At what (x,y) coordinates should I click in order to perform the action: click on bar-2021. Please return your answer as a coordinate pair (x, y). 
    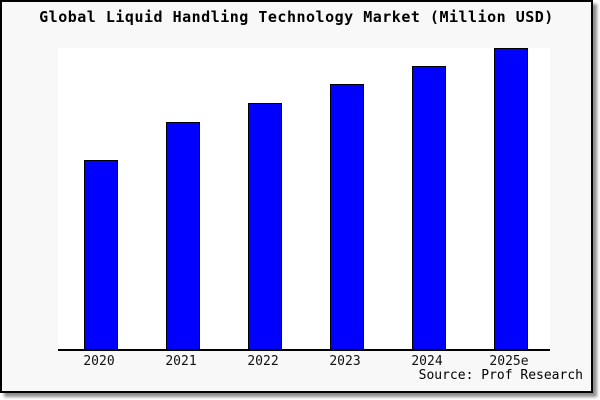
    Looking at the image, I should click on (183, 235).